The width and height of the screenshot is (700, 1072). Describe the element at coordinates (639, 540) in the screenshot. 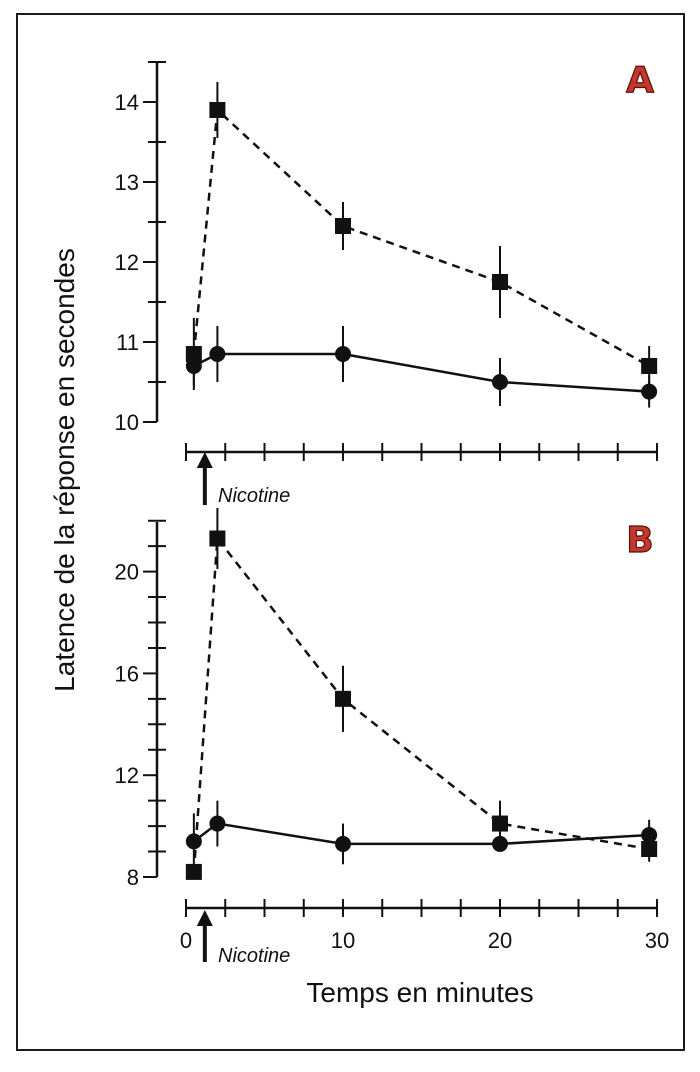

I see `panel-label: B` at that location.